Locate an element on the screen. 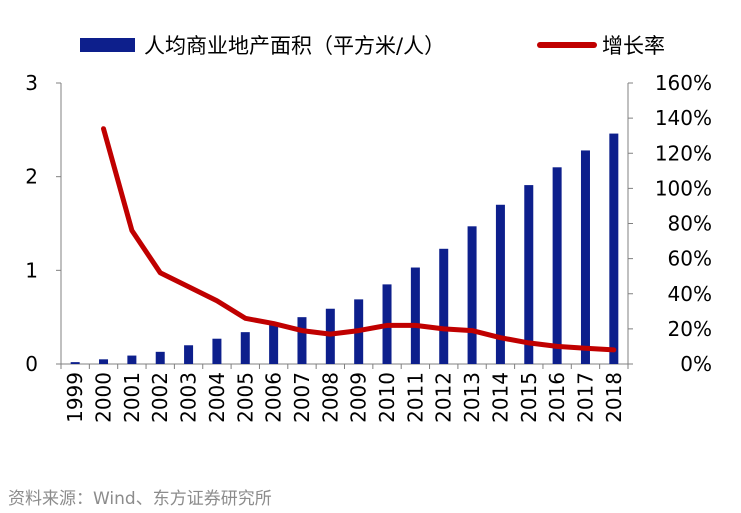 The height and width of the screenshot is (513, 741). x-tick-label: 2010 is located at coordinates (387, 397).